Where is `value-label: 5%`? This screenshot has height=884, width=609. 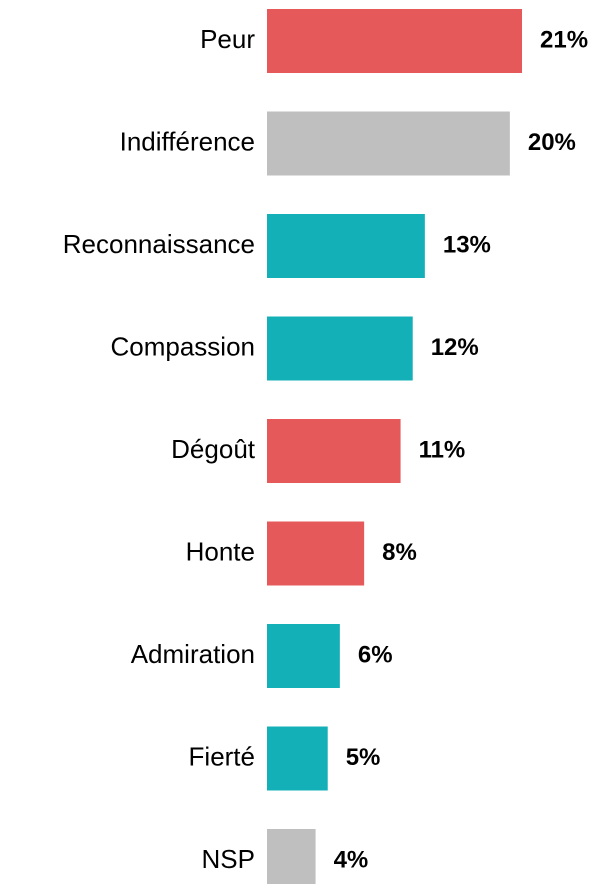
value-label: 5% is located at coordinates (363, 757).